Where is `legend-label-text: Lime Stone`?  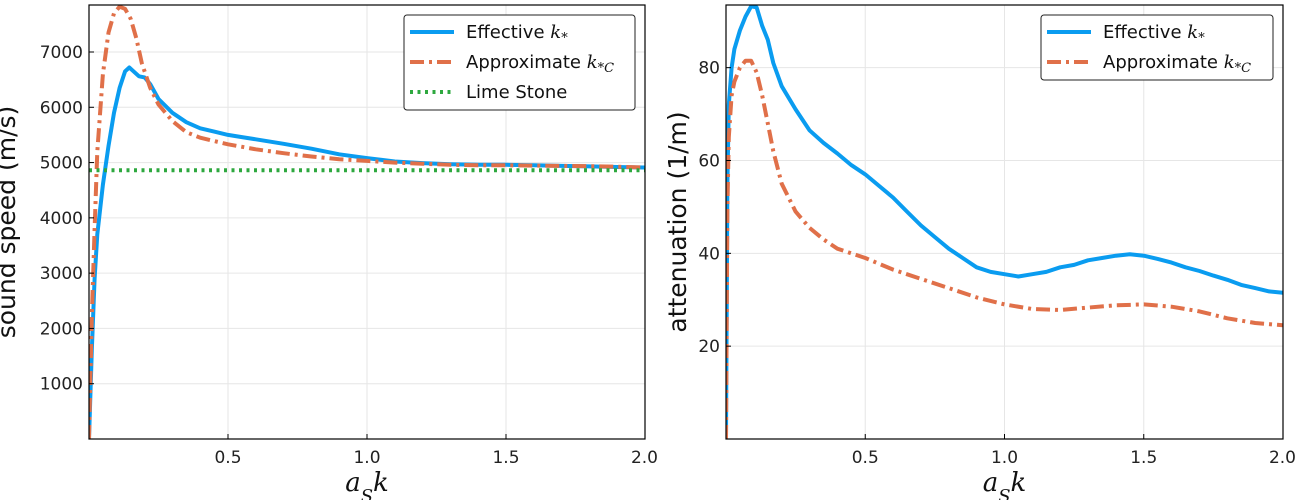
legend-label-text: Lime Stone is located at coordinates (516, 92).